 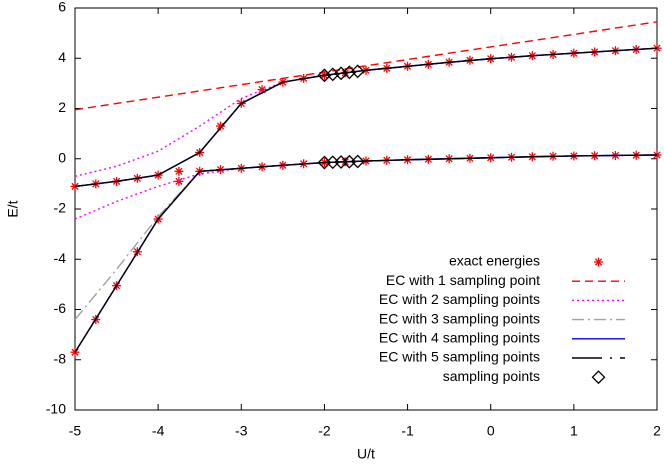 What do you see at coordinates (407, 431) in the screenshot?
I see `x-tick-label: -1` at bounding box center [407, 431].